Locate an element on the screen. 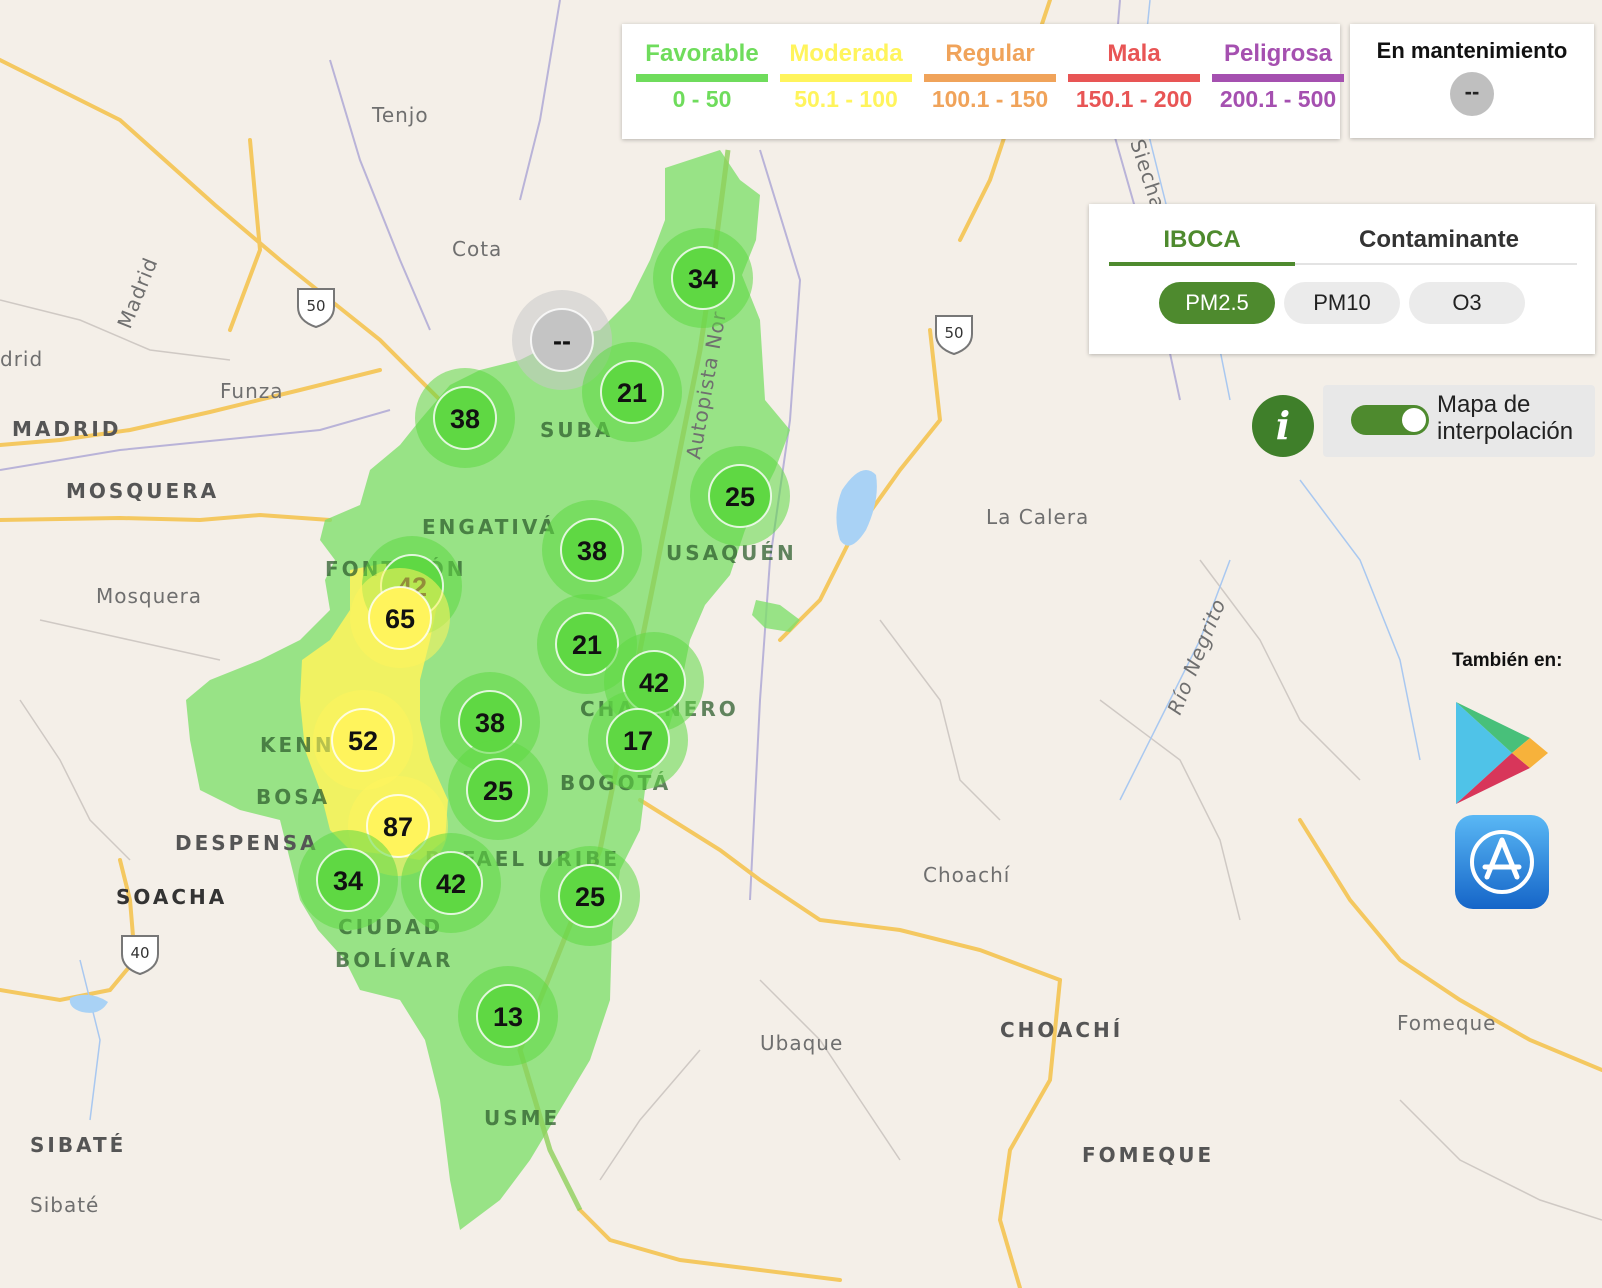 This screenshot has width=1602, height=1288. place-label: Mosquera is located at coordinates (149, 596).